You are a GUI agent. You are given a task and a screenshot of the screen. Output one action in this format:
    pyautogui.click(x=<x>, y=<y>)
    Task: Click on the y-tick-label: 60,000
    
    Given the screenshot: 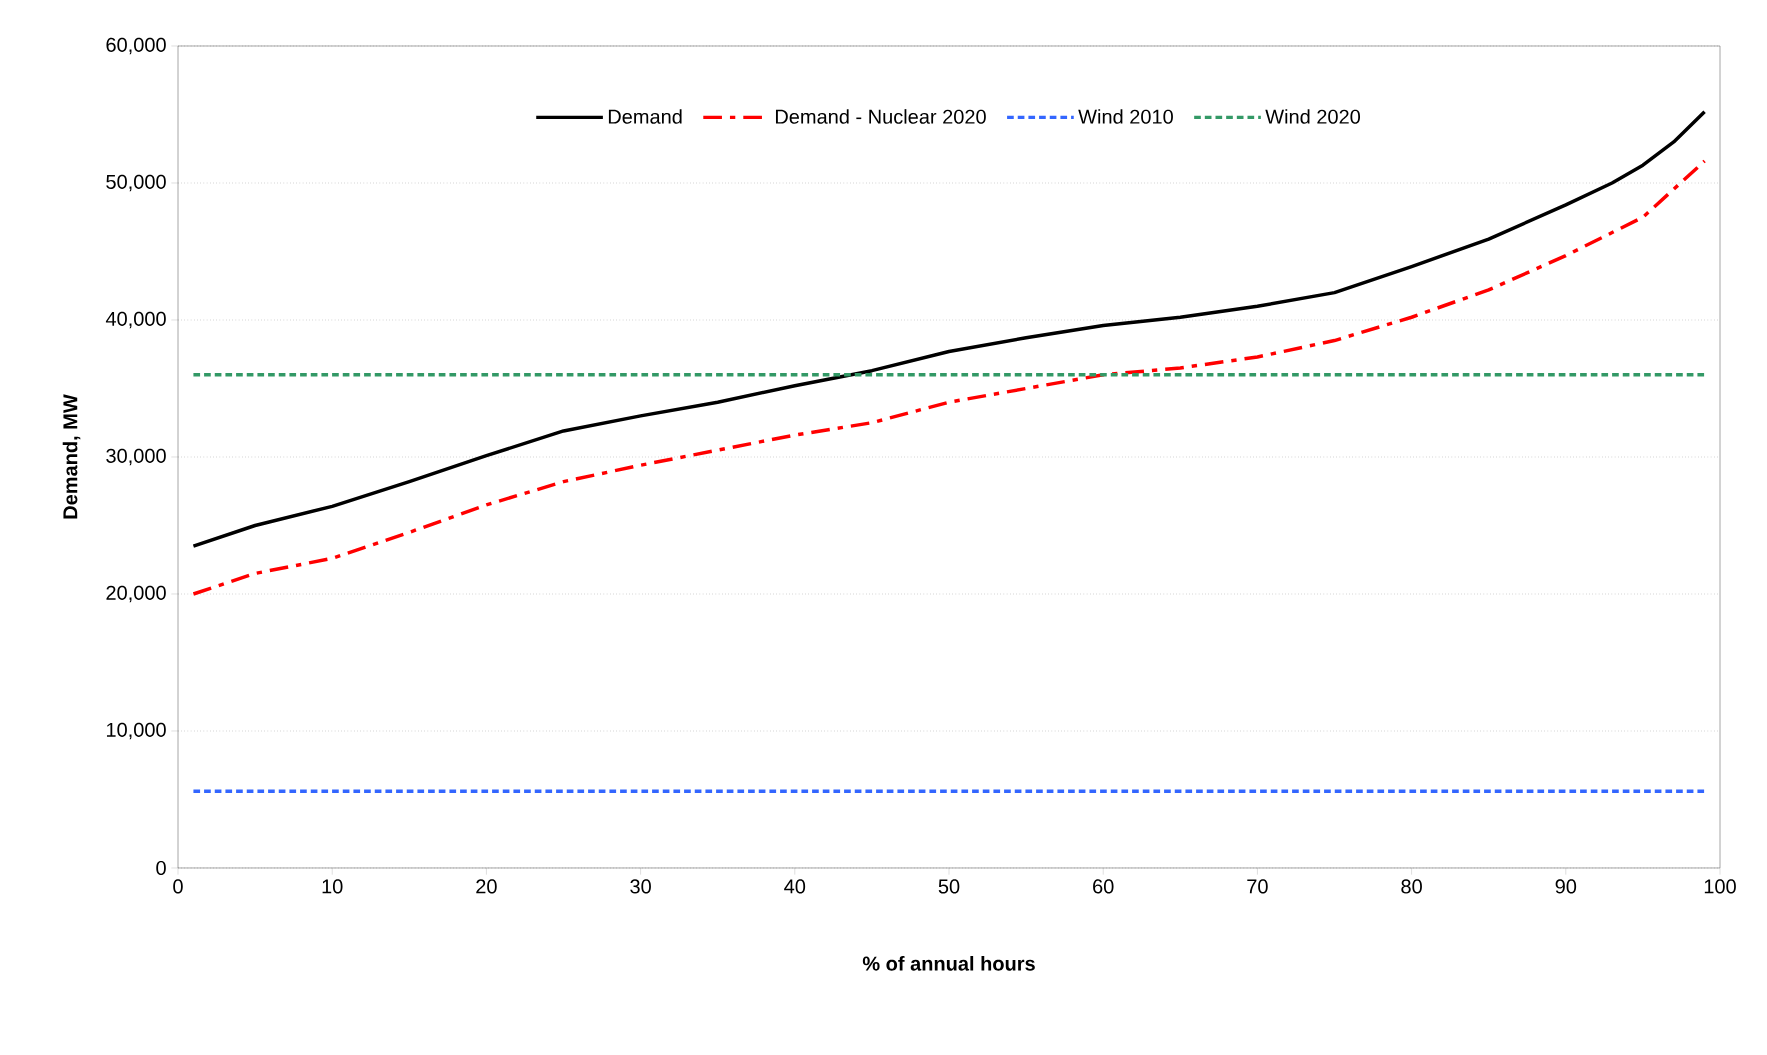 What is the action you would take?
    pyautogui.click(x=136, y=46)
    